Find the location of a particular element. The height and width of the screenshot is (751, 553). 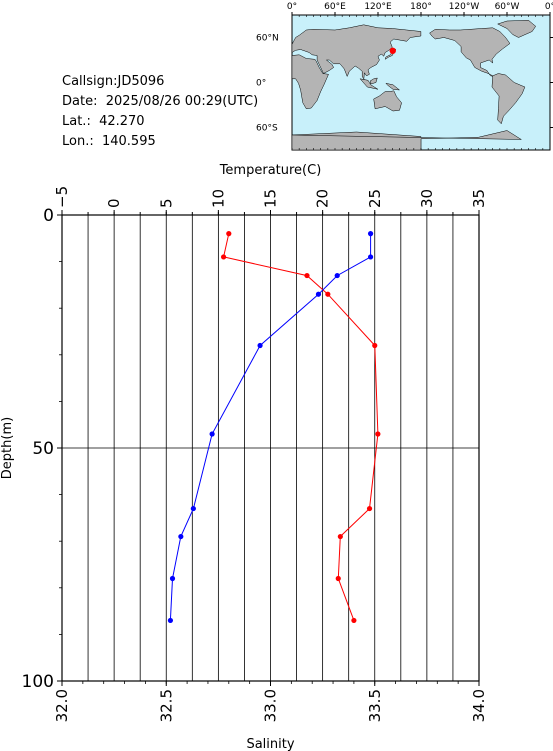

location-map: 0° 60°E 120°E 180° 120°W 60°W 0° 60°N 0° 60°S is located at coordinates (404, 80).